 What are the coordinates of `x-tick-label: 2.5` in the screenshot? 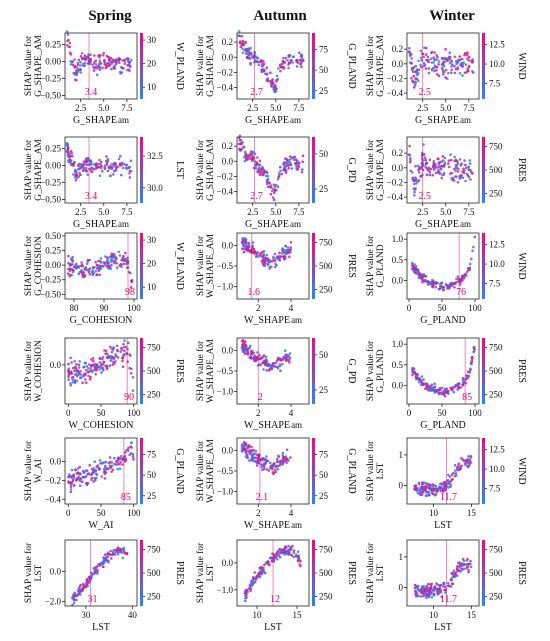 It's located at (253, 108).